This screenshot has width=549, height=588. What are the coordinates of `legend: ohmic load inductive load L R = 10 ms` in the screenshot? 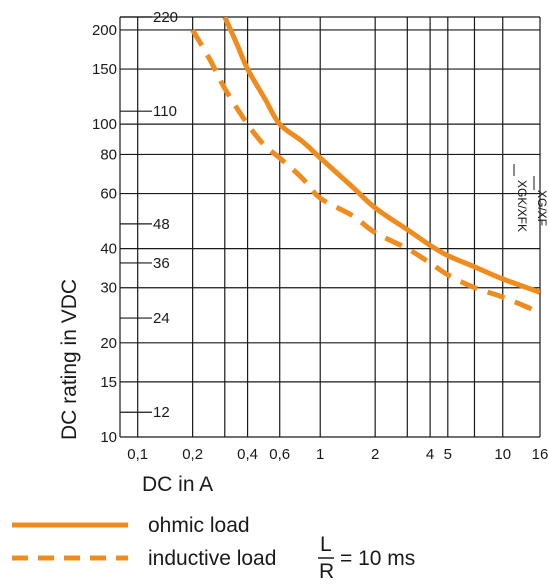 It's located at (213, 548).